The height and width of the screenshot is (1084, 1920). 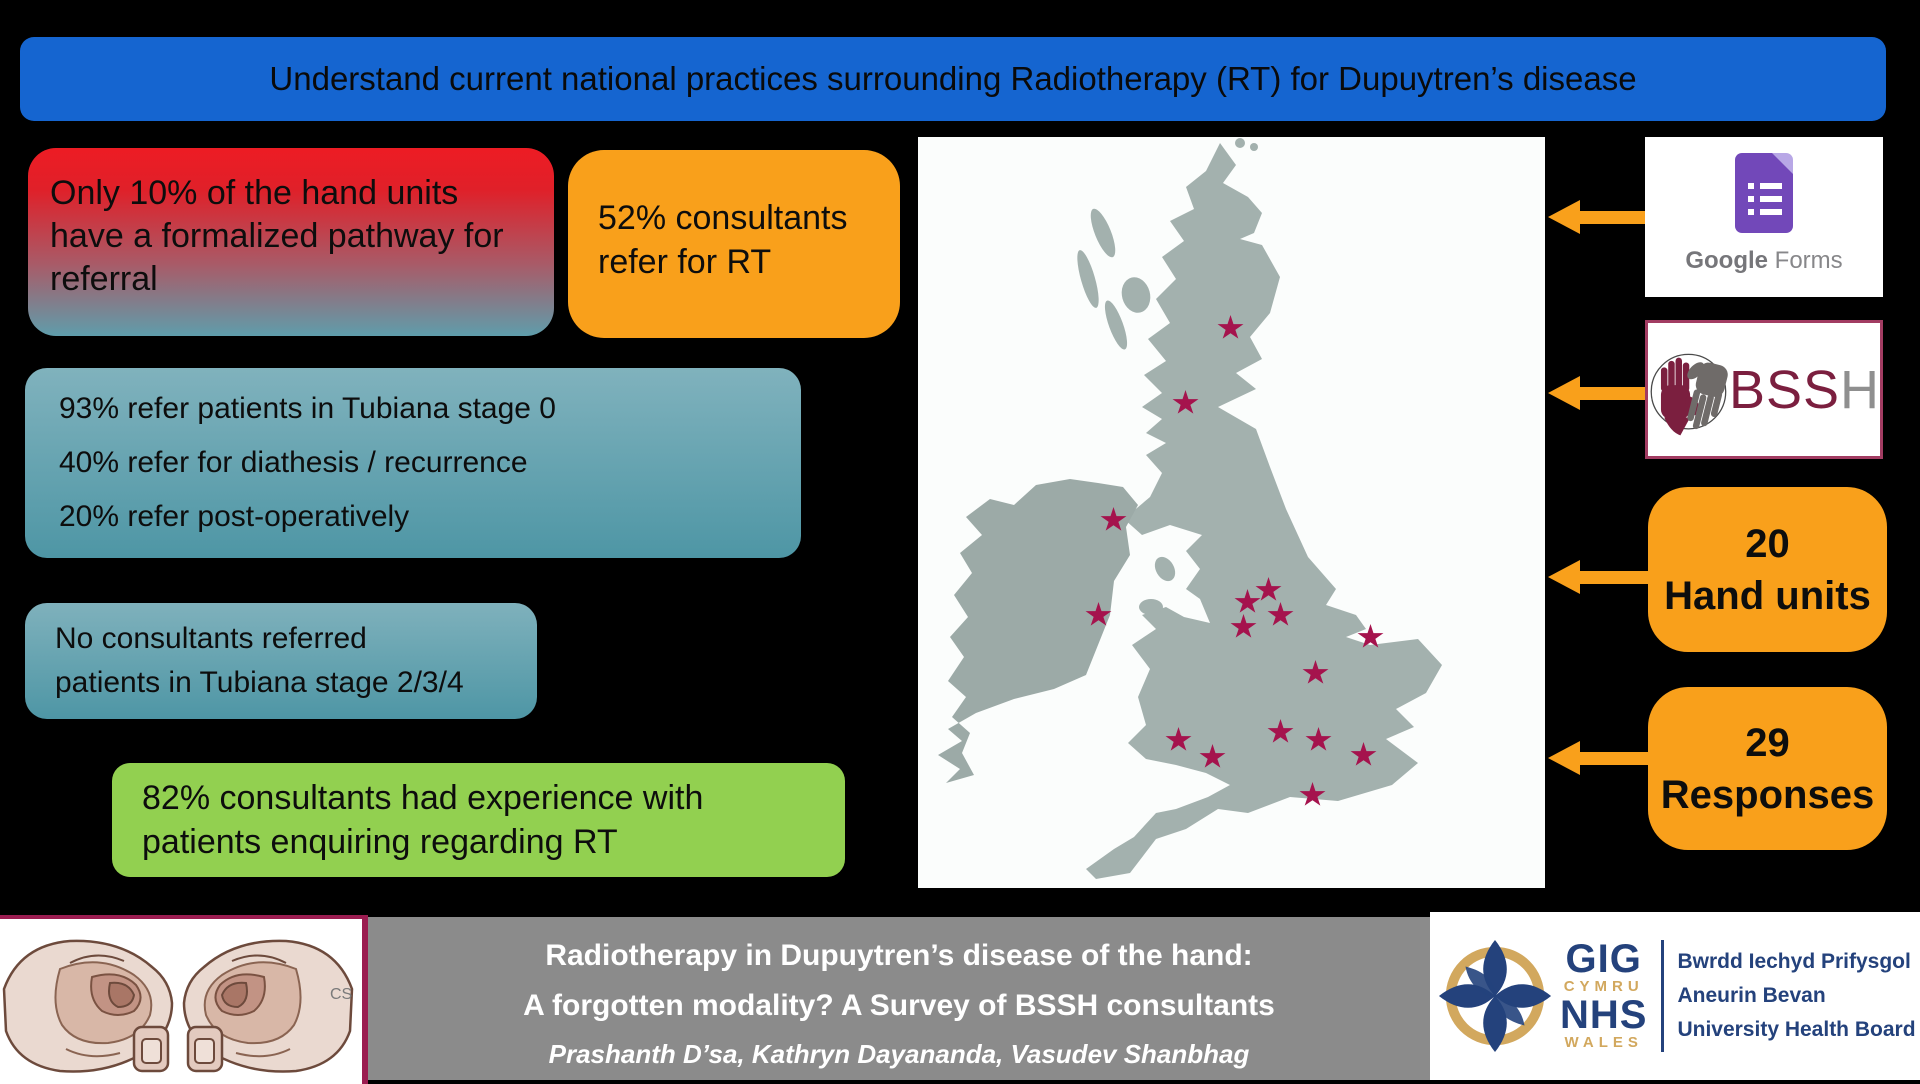 What do you see at coordinates (178, 1006) in the screenshot?
I see `dupuytren-hands-icon: CS` at bounding box center [178, 1006].